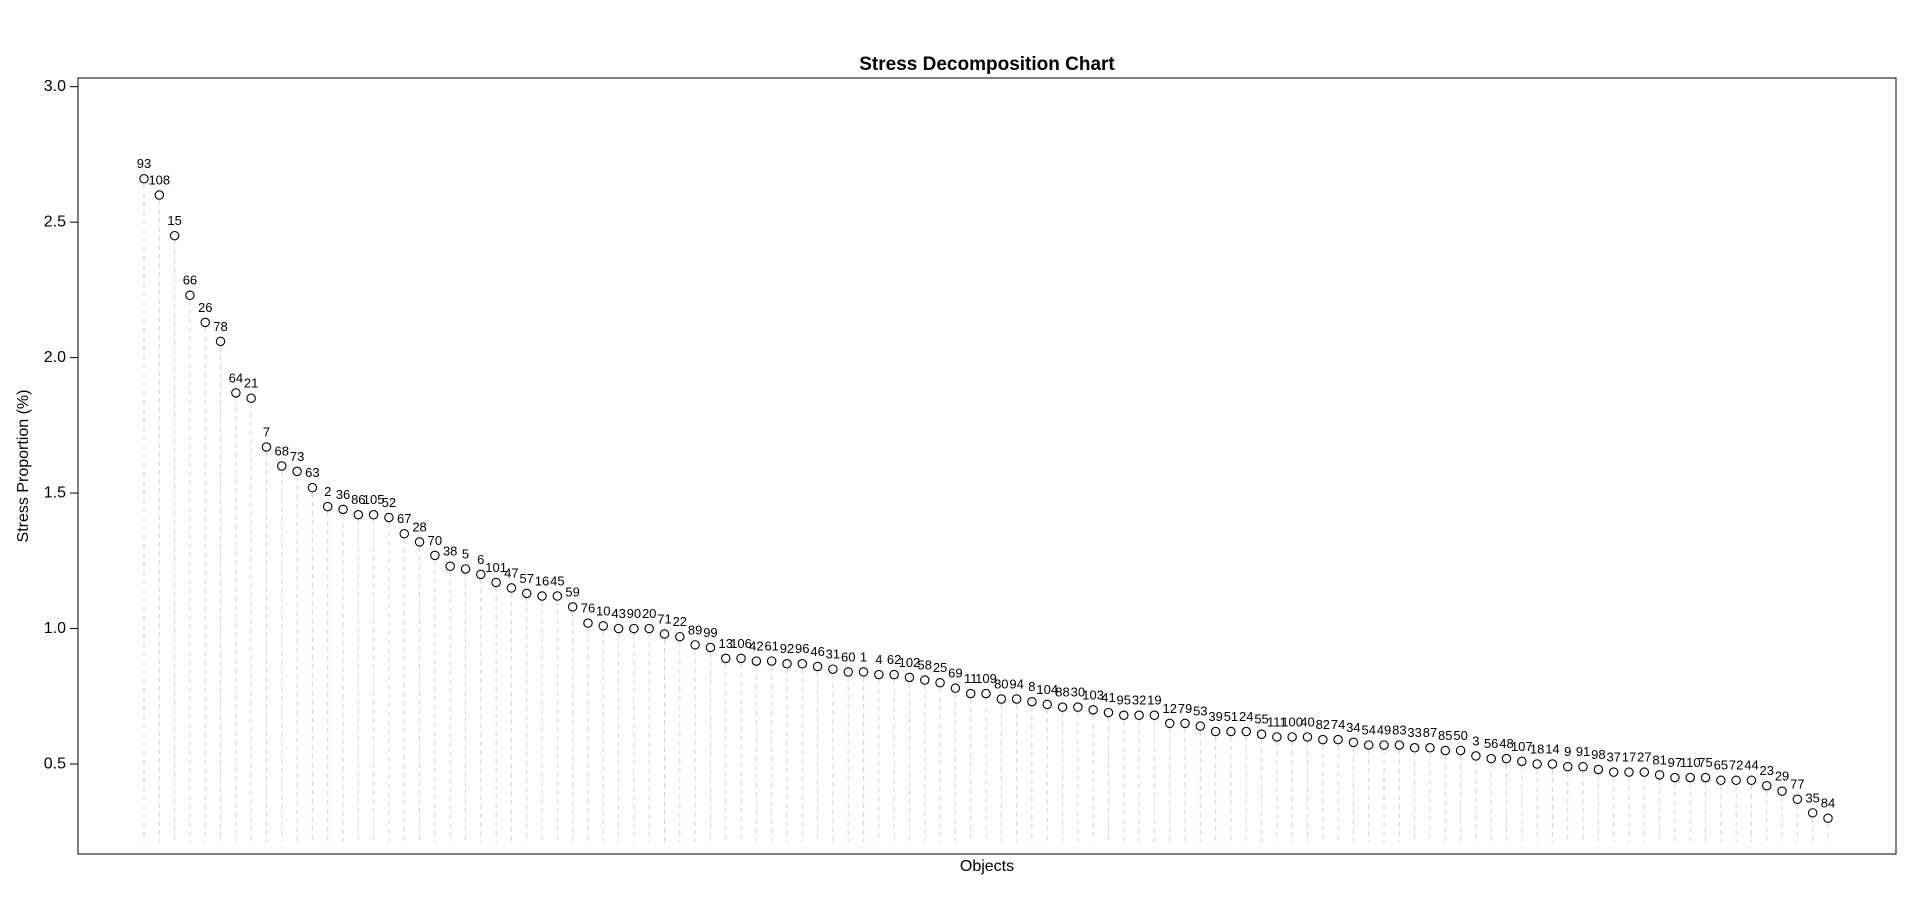  Describe the element at coordinates (1644, 757) in the screenshot. I see `point-label: 27` at that location.